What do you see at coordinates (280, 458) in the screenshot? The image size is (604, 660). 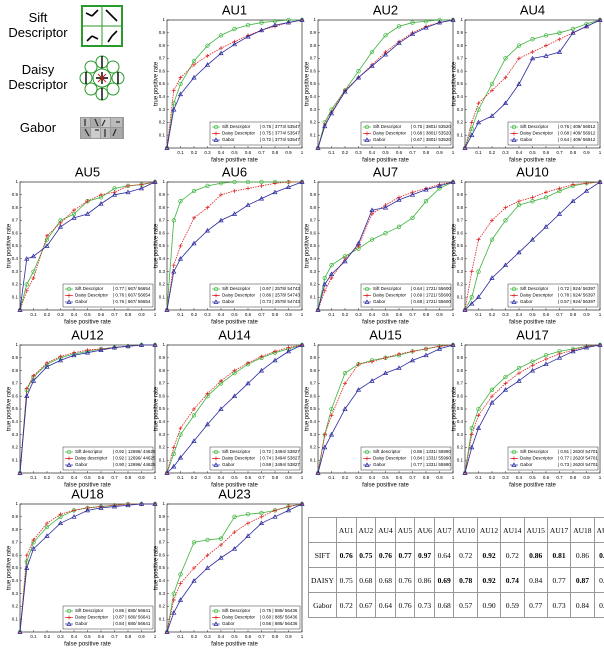 I see `legend-detail: | 0.74 | 3494/ 53827` at bounding box center [280, 458].